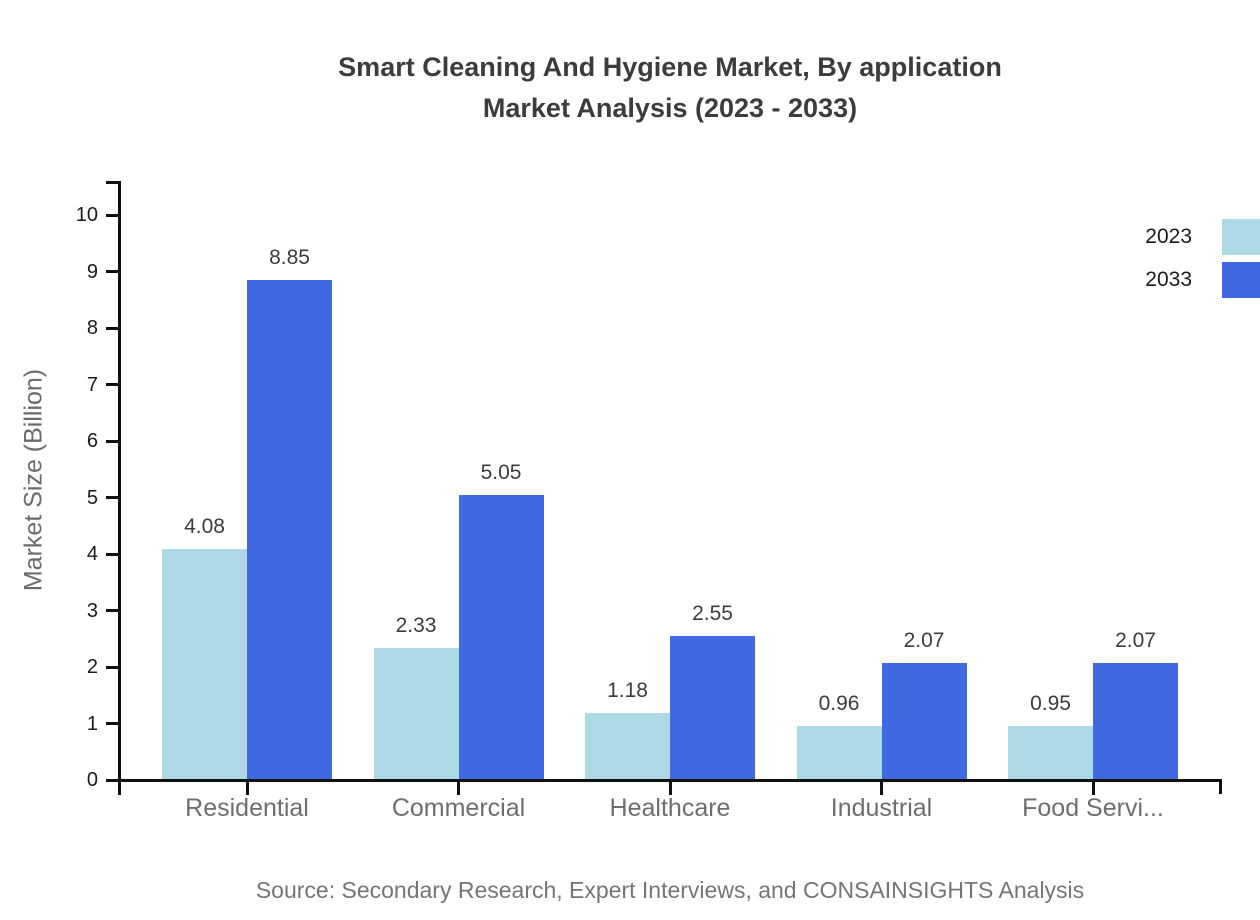 The height and width of the screenshot is (920, 1260). I want to click on bar-2023-healthcare, so click(627, 746).